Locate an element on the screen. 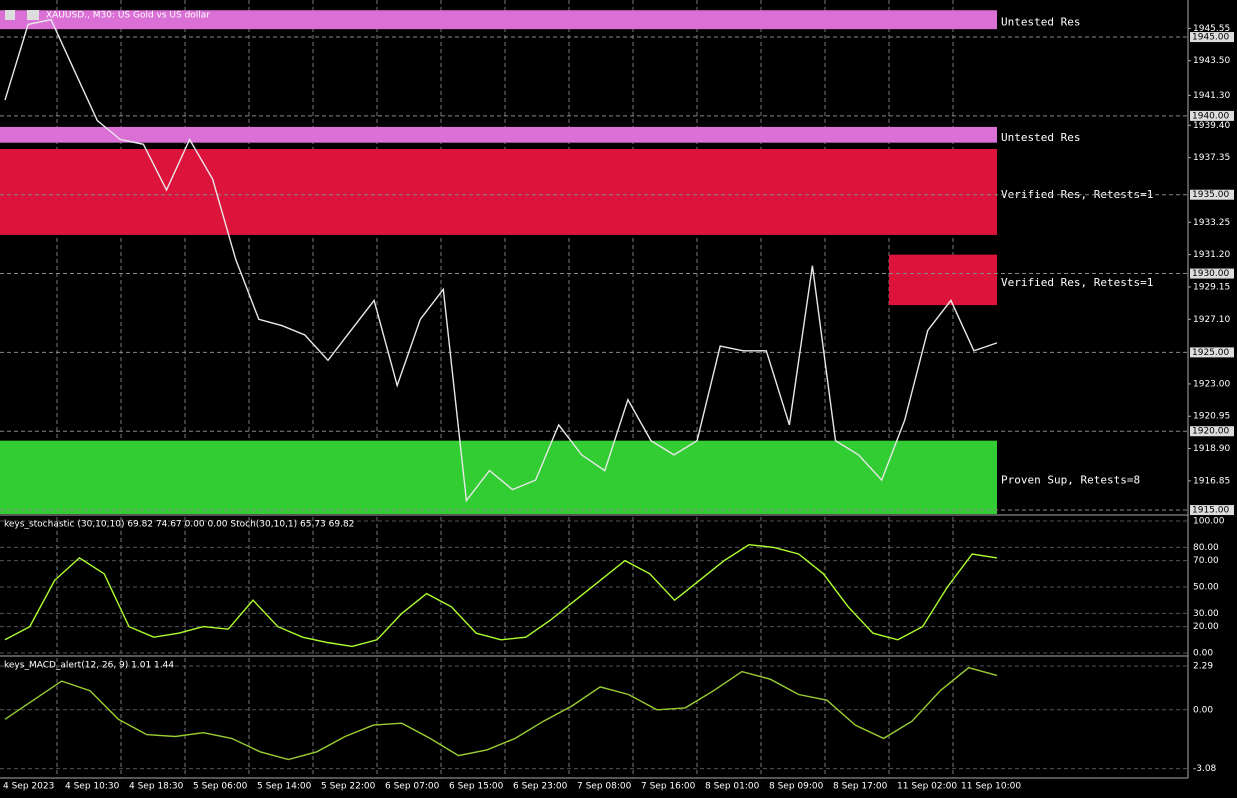 Image resolution: width=1237 pixels, height=798 pixels. time-label: 6 Sep 15:00 is located at coordinates (476, 787).